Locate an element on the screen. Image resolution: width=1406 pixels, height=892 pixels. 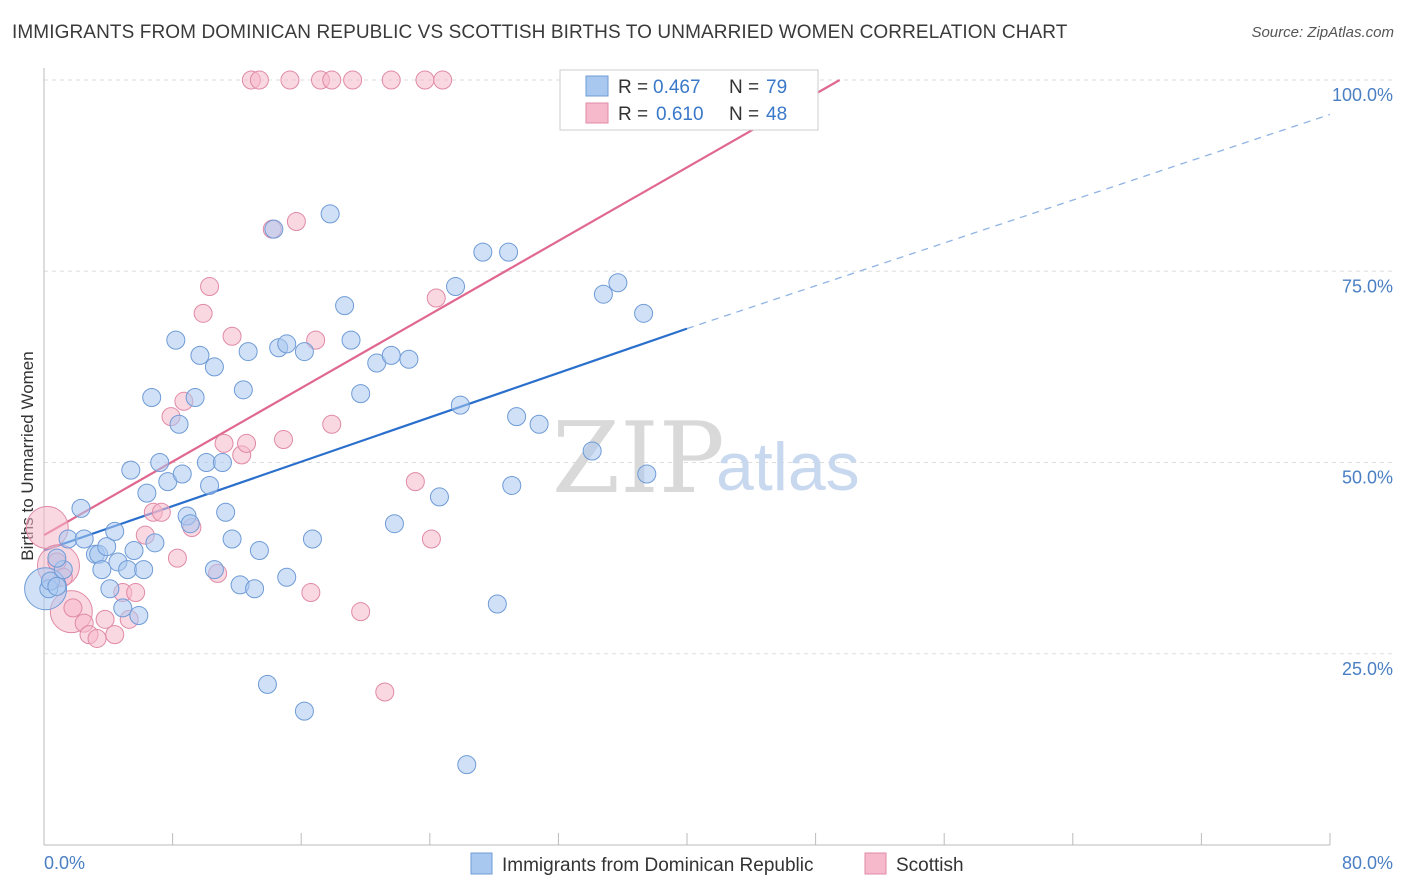
legend-box: R = 0.467 N = 79 R = 0.610 N = 48 is located at coordinates (689, 100).